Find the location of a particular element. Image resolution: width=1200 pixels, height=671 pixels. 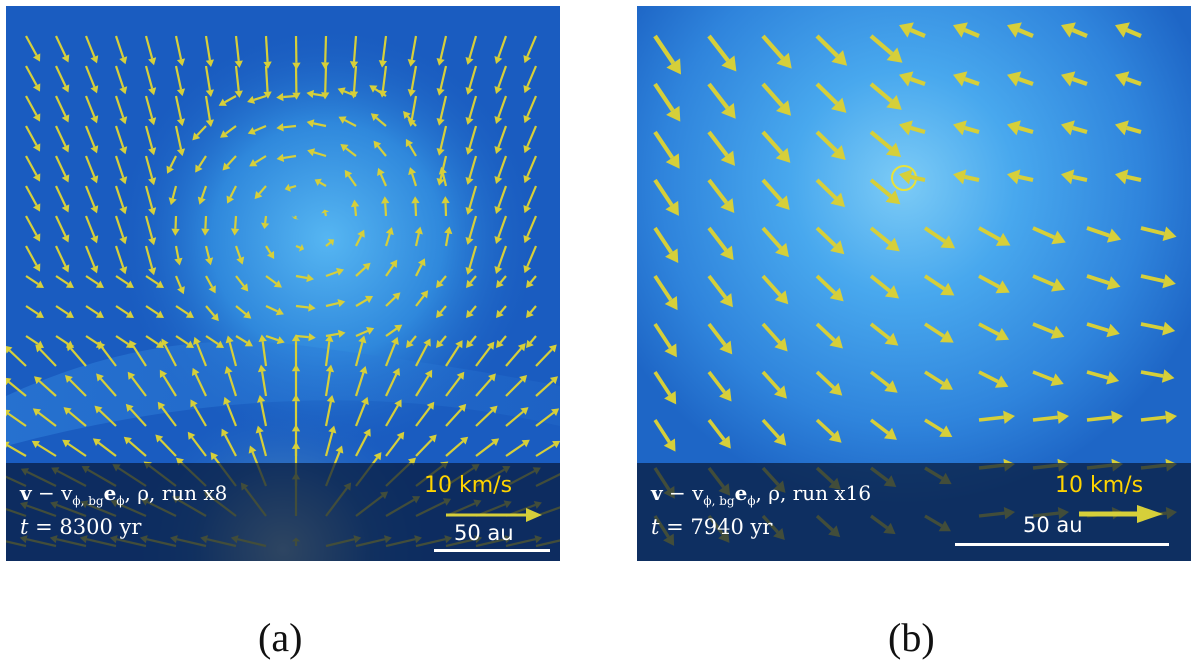

speed-reference-arrow-b is located at coordinates (1121, 514).